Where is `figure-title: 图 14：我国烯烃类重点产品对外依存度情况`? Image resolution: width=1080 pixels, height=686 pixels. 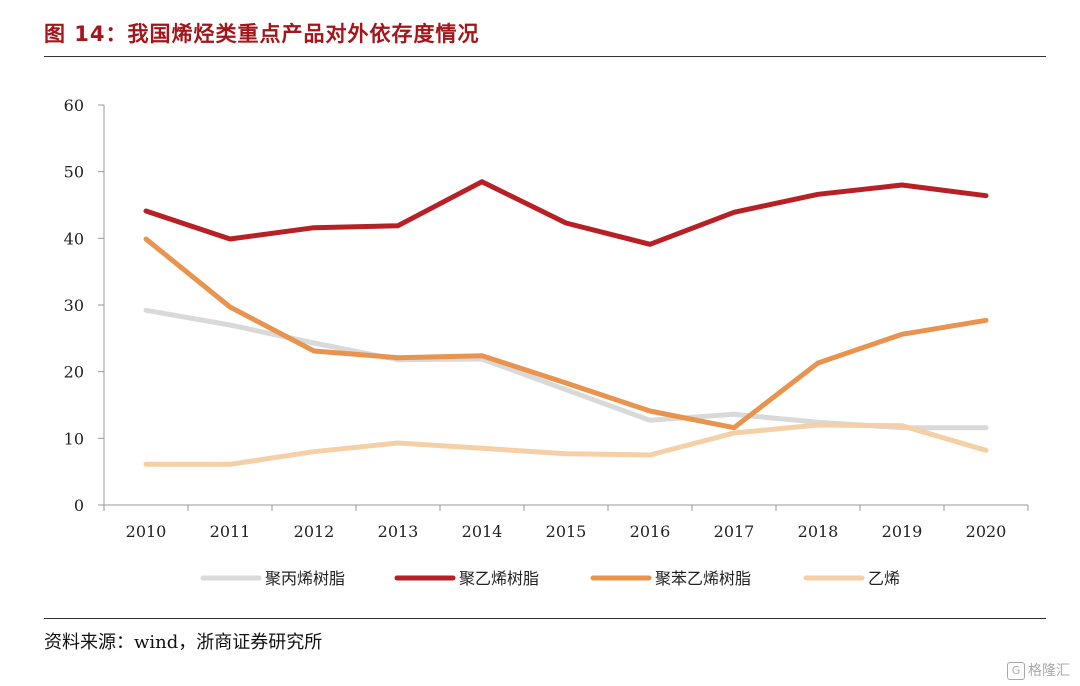
figure-title: 图 14：我国烯烃类重点产品对外依存度情况 is located at coordinates (262, 34).